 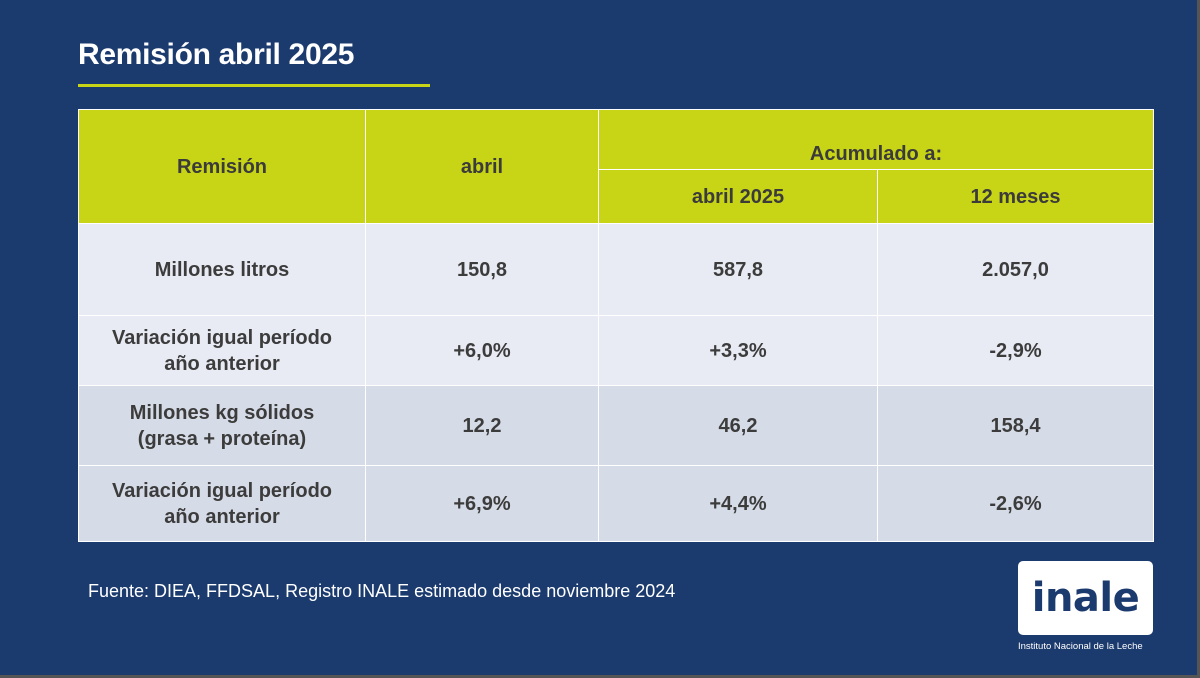 What do you see at coordinates (254, 85) in the screenshot?
I see `title-underline` at bounding box center [254, 85].